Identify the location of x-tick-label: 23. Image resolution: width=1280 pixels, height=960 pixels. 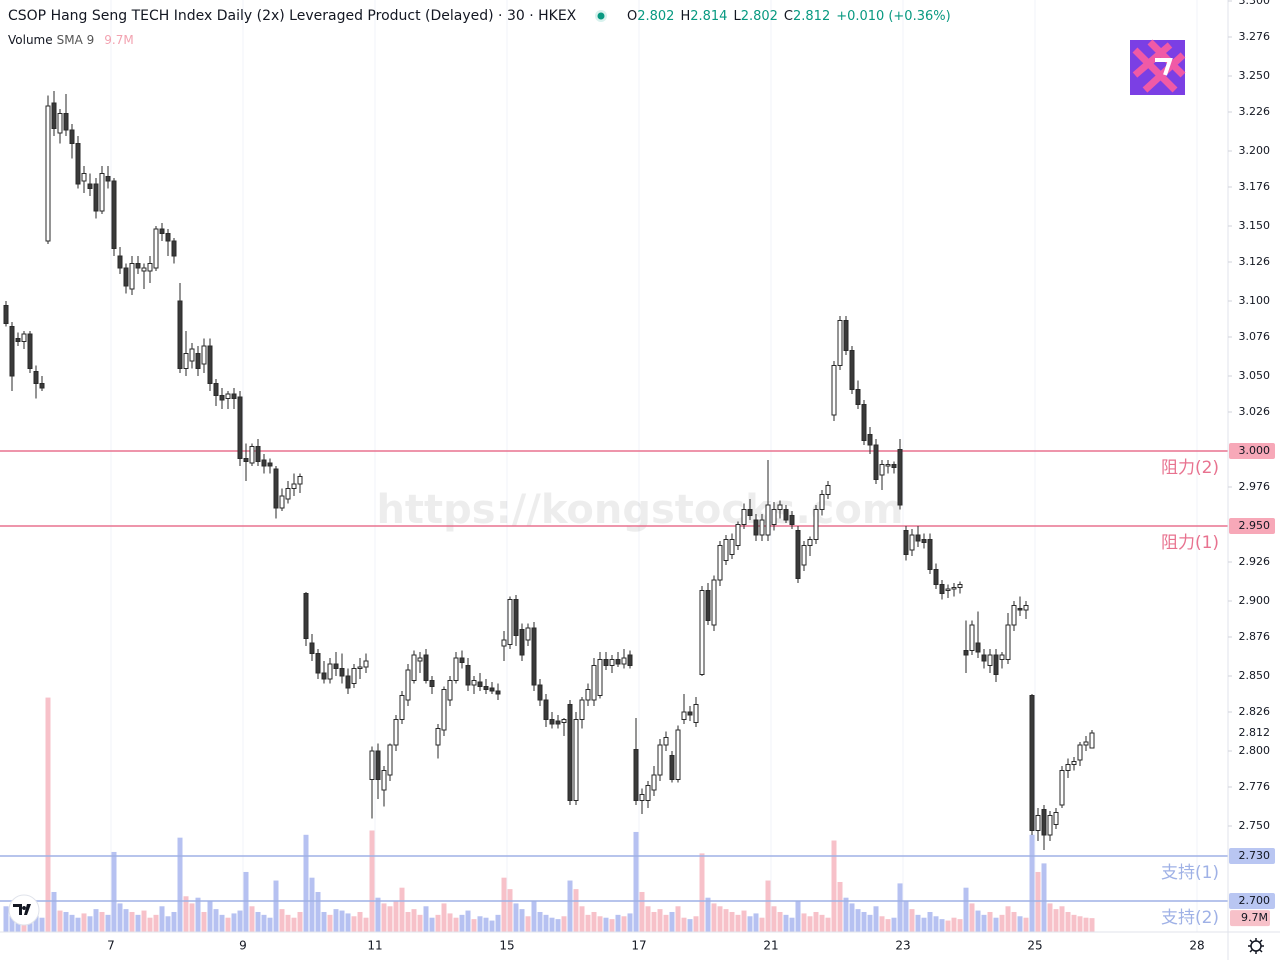
(902, 946).